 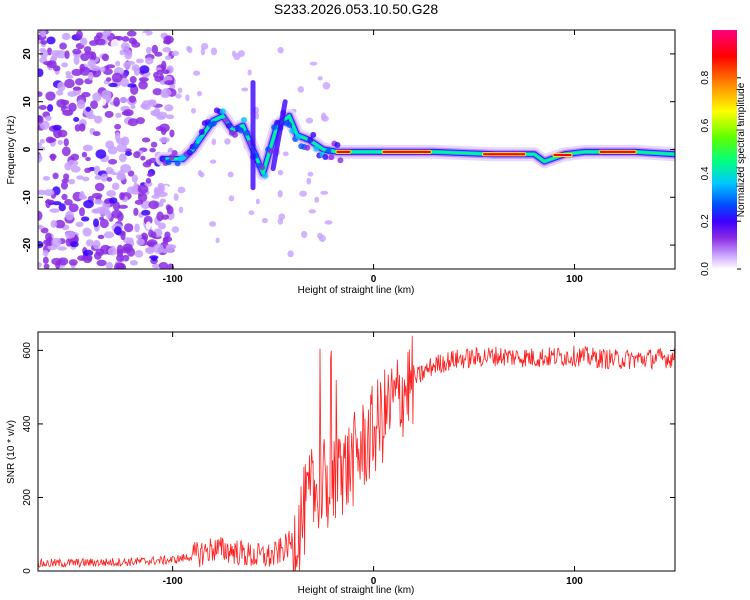 What do you see at coordinates (705, 221) in the screenshot?
I see `colorbar-tick-label: 0.2` at bounding box center [705, 221].